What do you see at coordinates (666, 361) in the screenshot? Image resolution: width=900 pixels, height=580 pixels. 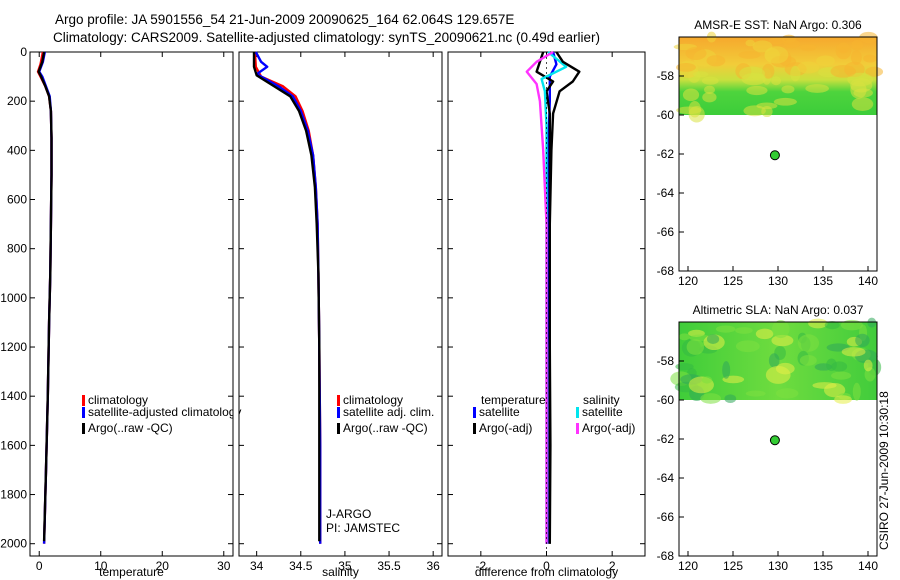 I see `sla-map-ytick-label: -58` at bounding box center [666, 361].